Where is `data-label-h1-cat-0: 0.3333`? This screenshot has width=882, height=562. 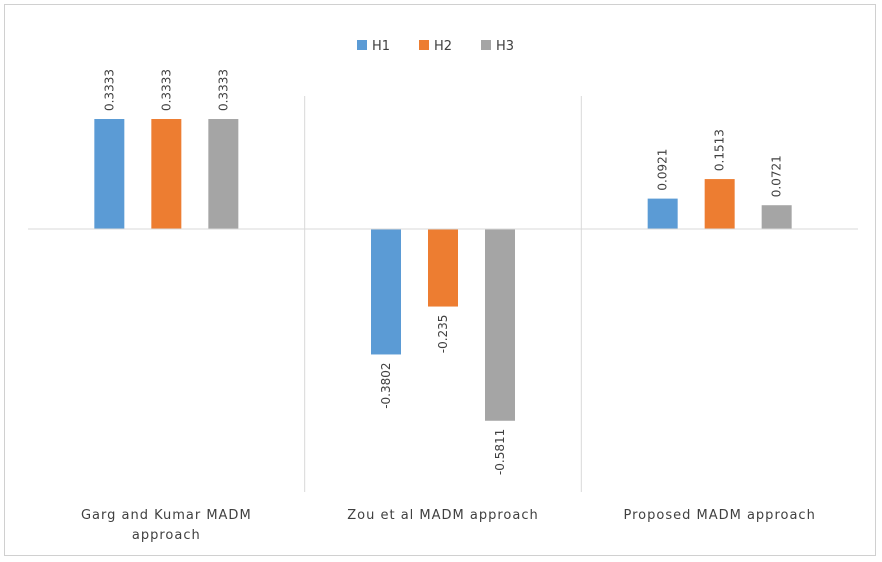 data-label-h1-cat-0: 0.3333 is located at coordinates (109, 90).